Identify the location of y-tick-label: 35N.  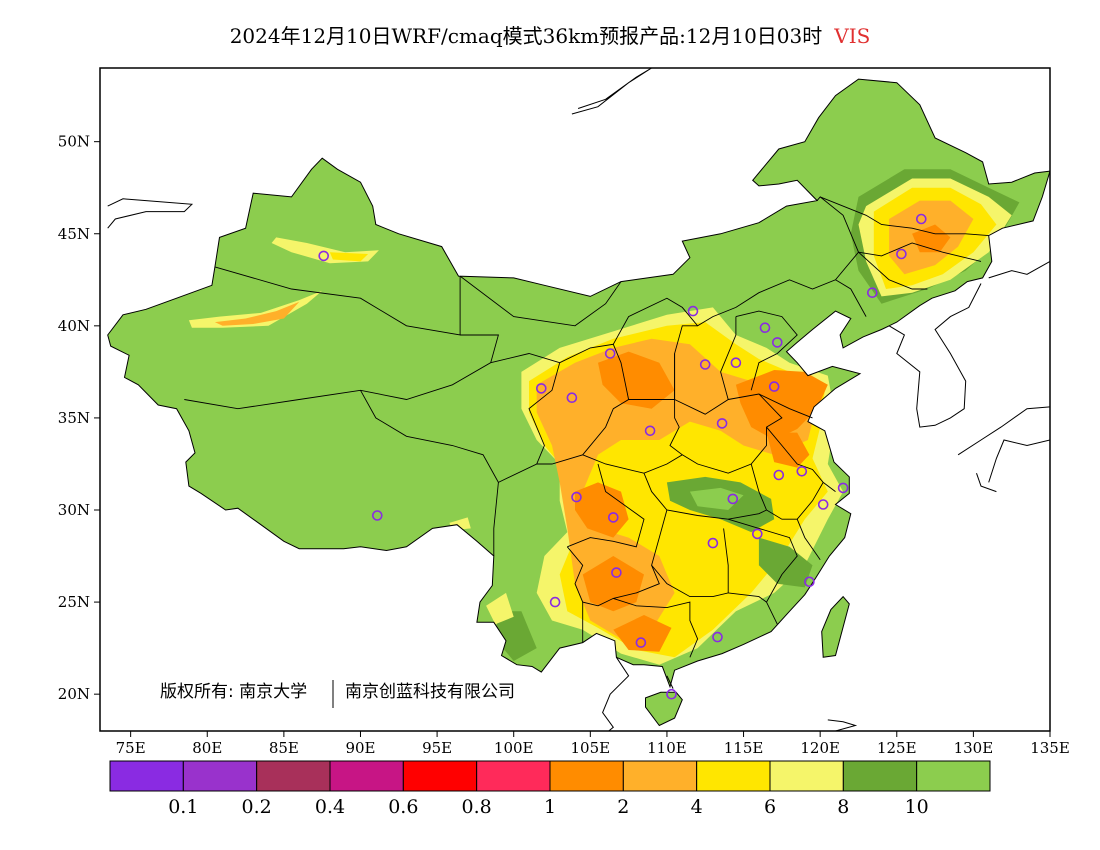
(74, 418).